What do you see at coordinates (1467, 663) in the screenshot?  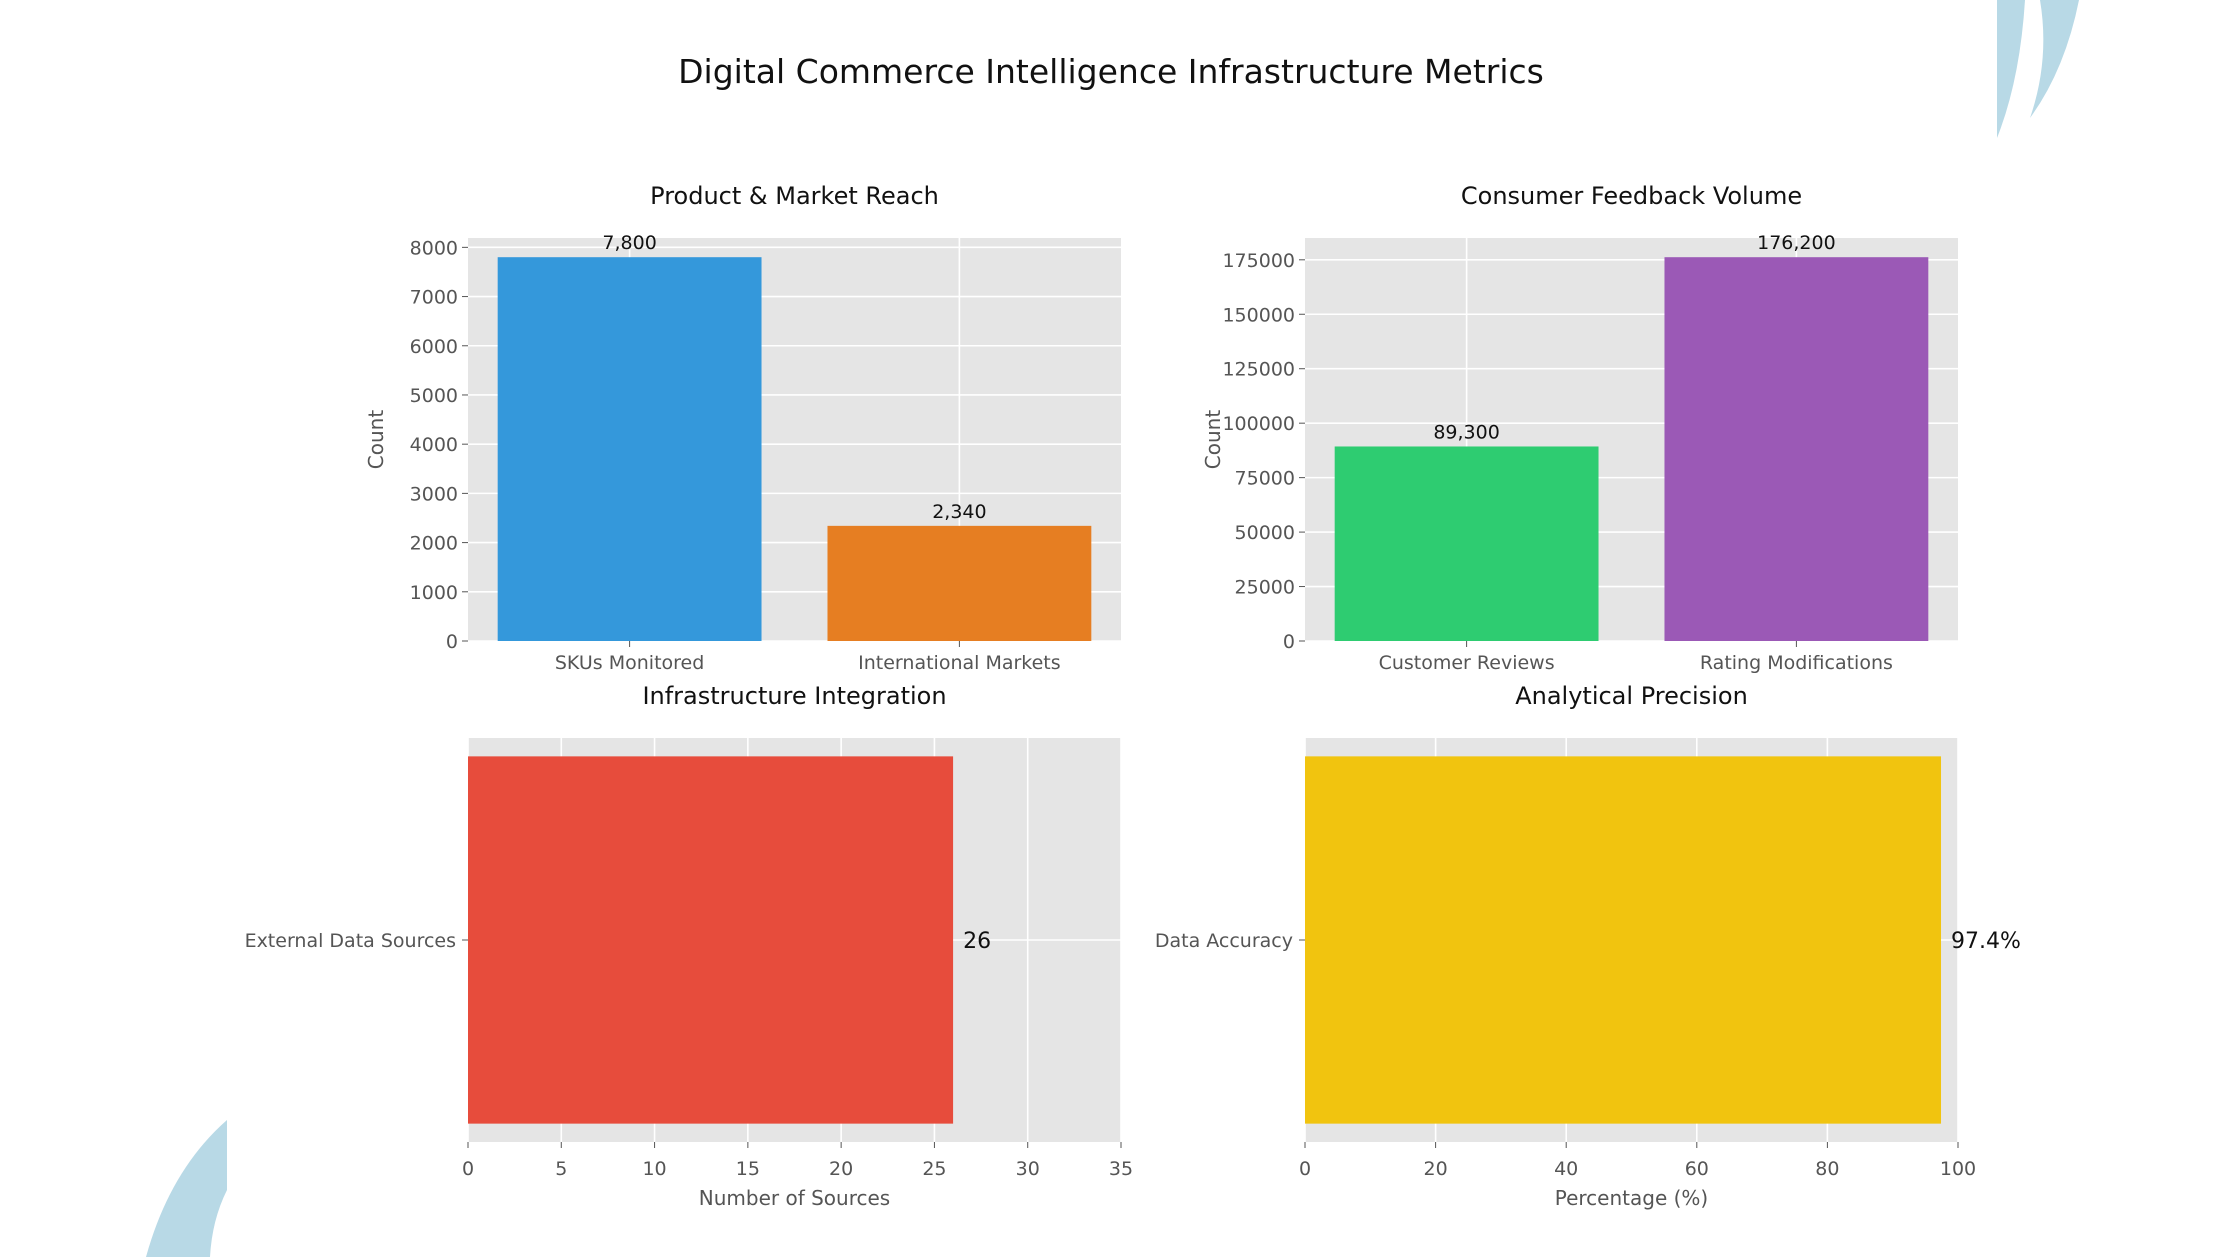 I see `x-tick-label: Customer Reviews` at bounding box center [1467, 663].